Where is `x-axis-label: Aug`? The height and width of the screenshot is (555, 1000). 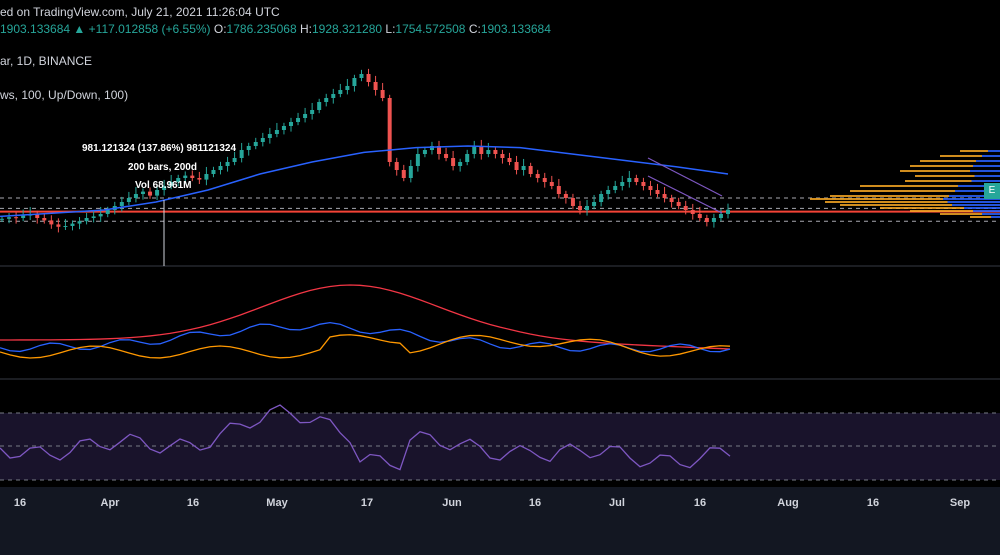 x-axis-label: Aug is located at coordinates (788, 503).